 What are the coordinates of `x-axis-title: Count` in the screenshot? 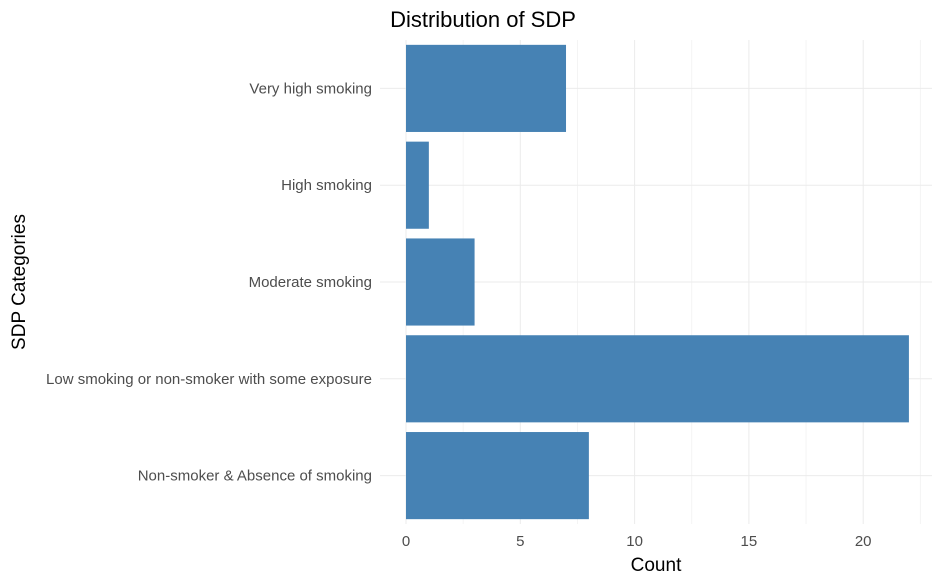 It's located at (656, 565).